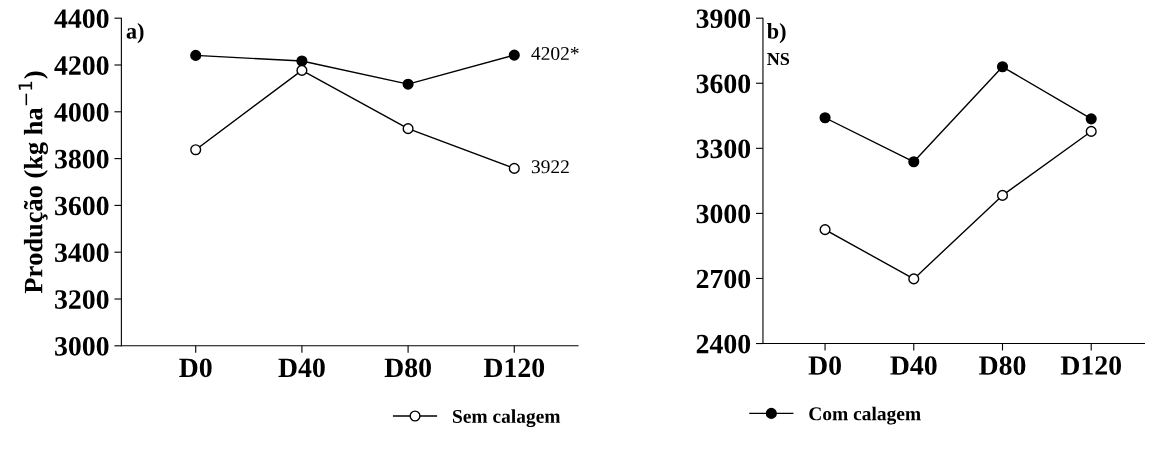 This screenshot has height=455, width=1156. Describe the element at coordinates (135, 33) in the screenshot. I see `annotation: a)` at that location.